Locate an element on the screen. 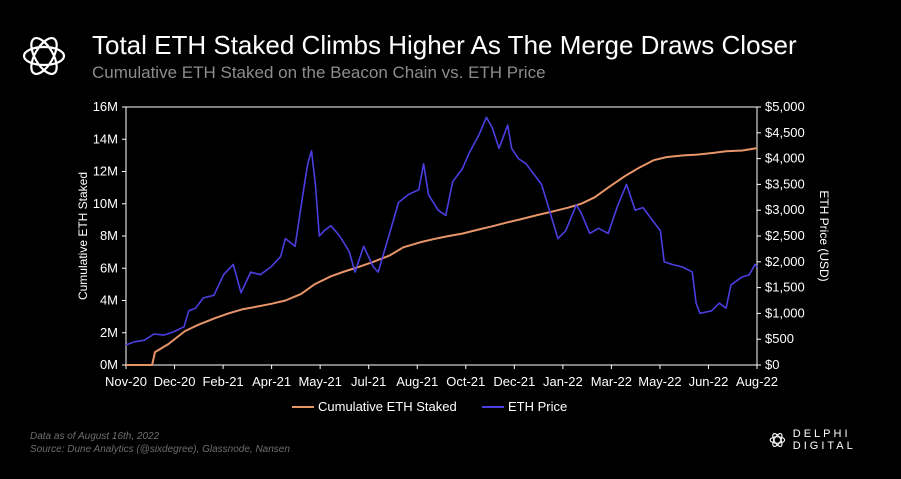  y-left-tick-label: 12M is located at coordinates (105, 171).